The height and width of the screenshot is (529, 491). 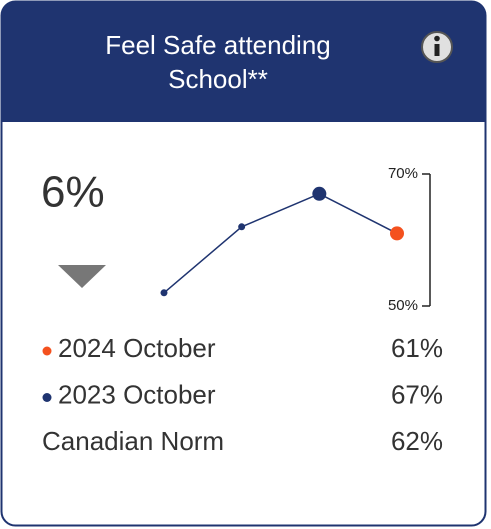 What do you see at coordinates (73, 192) in the screenshot?
I see `change-value: 6%` at bounding box center [73, 192].